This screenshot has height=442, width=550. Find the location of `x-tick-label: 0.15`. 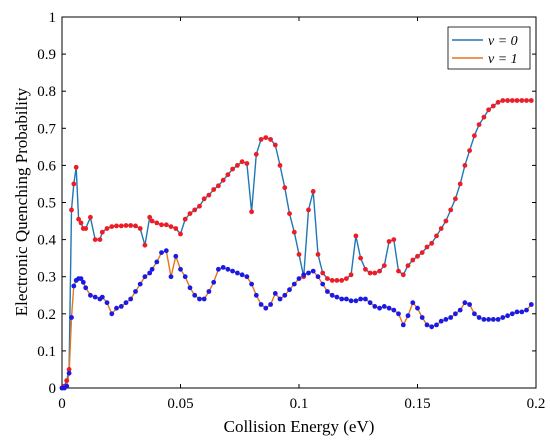

x-tick-label: 0.15 is located at coordinates (417, 404).